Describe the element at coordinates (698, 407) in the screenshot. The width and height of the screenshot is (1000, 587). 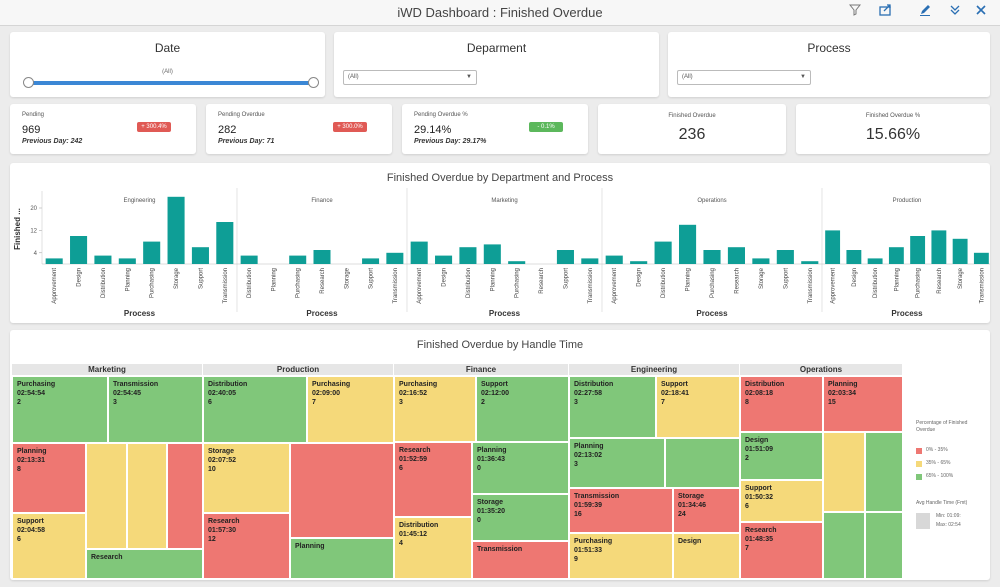
I see `treemap-cell: Support 02:18:41 7` at that location.